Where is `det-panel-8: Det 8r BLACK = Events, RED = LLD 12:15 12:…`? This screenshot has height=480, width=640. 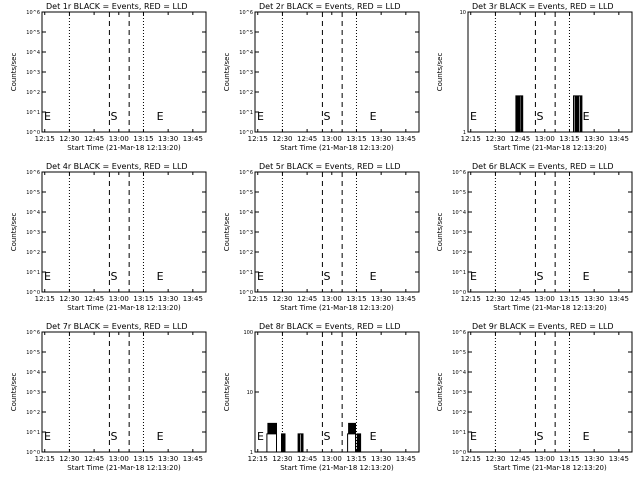
det-panel-8: Det 8r BLACK = Events, RED = LLD 12:15 12:… is located at coordinates (321, 397).